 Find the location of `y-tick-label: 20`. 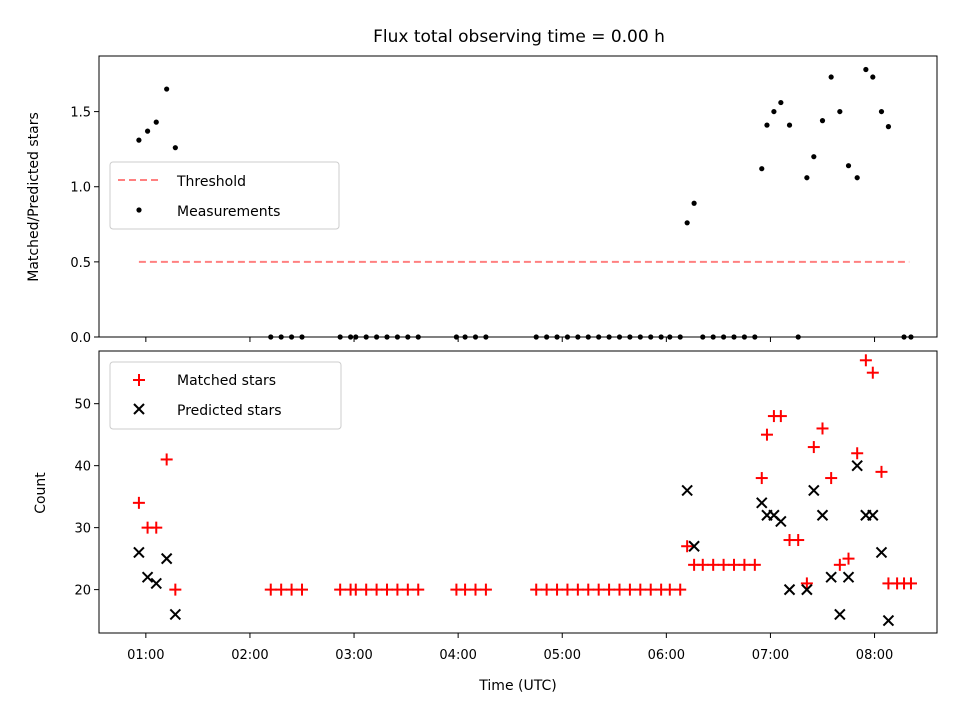

y-tick-label: 20 is located at coordinates (82, 591).